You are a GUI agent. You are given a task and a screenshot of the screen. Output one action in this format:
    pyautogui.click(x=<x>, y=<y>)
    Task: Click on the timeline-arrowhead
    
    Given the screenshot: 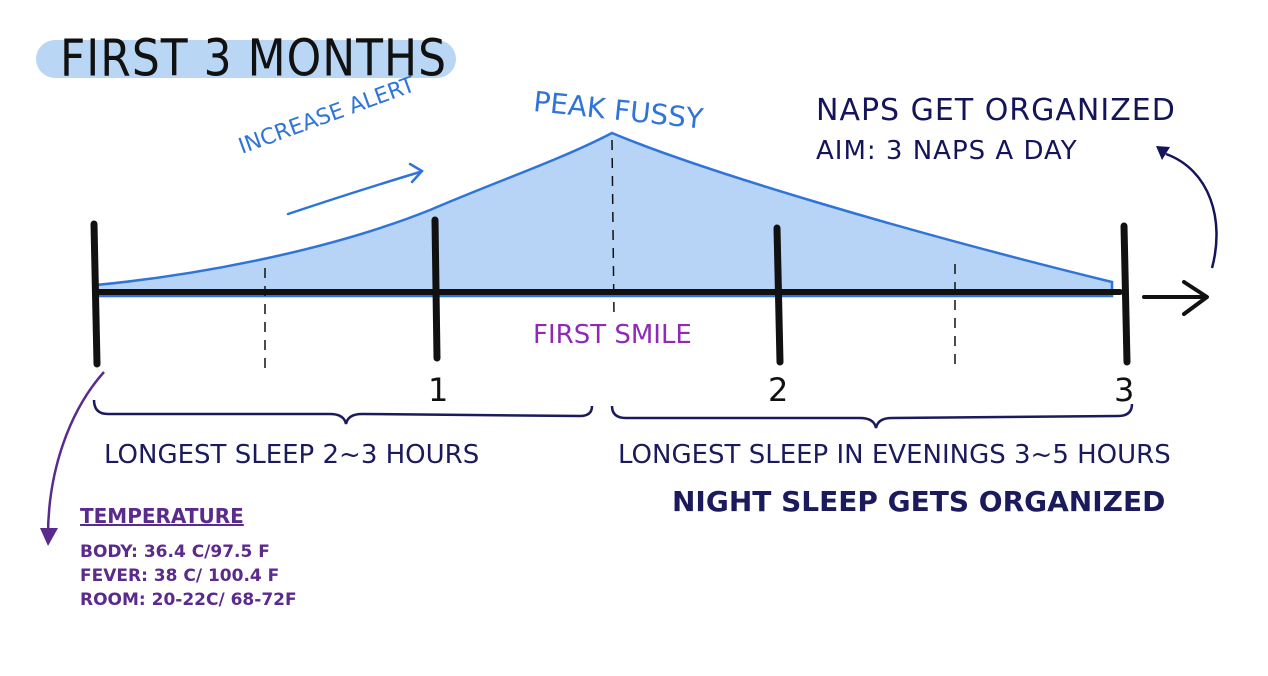 What is the action you would take?
    pyautogui.click(x=1195, y=298)
    